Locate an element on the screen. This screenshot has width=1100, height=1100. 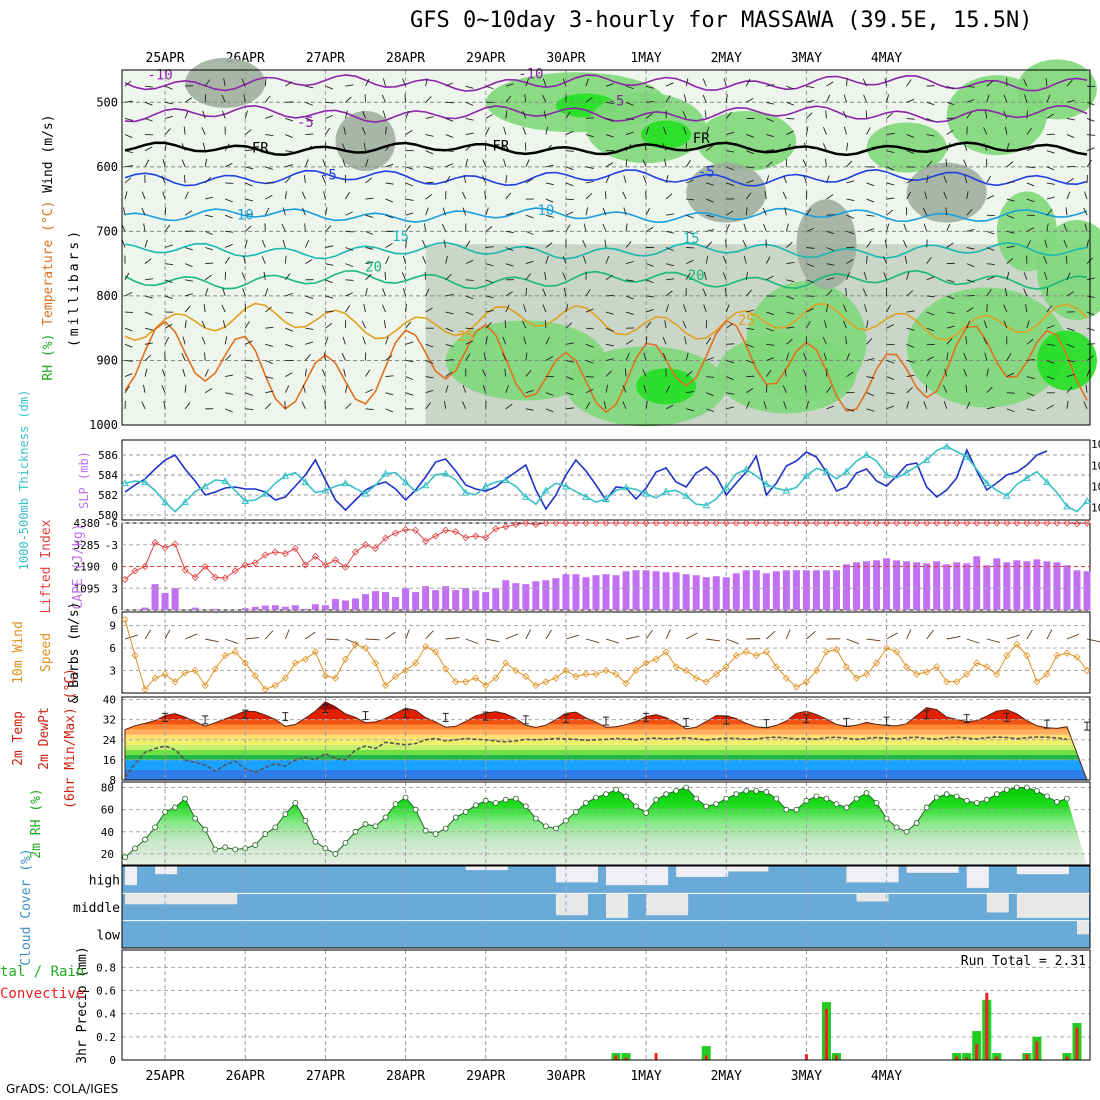
contour-label: FR is located at coordinates (500, 147).